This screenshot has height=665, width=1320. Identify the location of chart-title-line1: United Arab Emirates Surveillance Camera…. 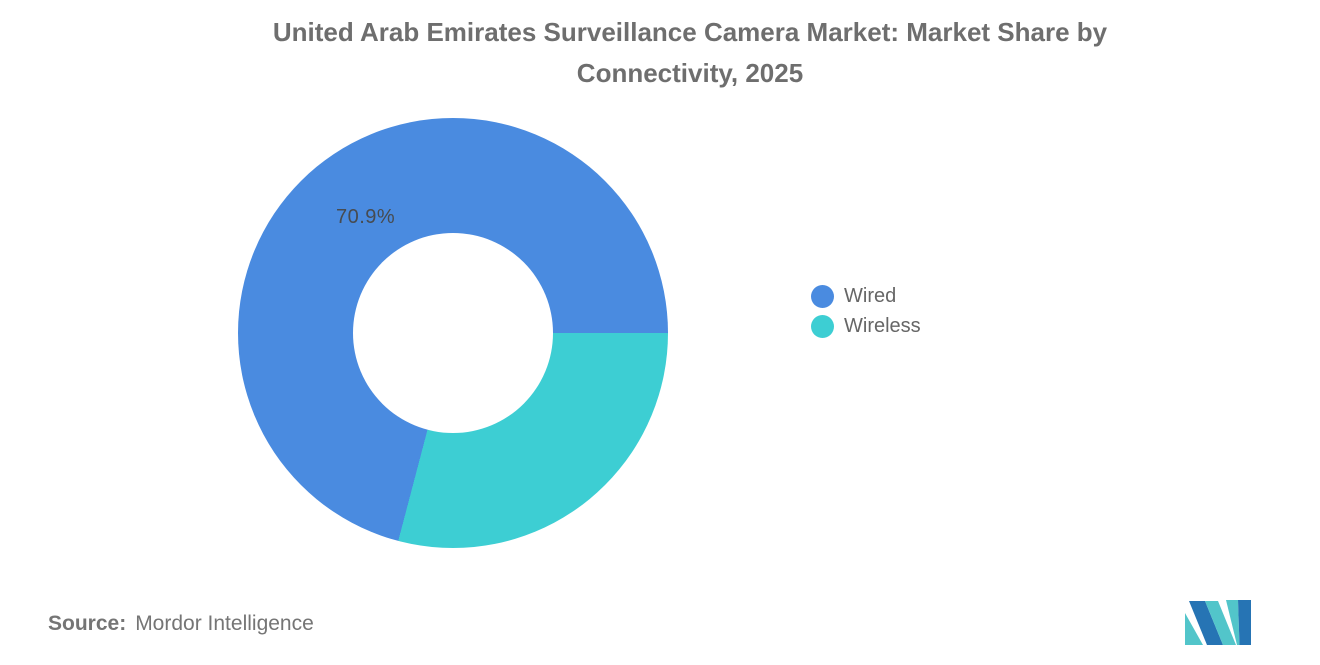
(690, 32).